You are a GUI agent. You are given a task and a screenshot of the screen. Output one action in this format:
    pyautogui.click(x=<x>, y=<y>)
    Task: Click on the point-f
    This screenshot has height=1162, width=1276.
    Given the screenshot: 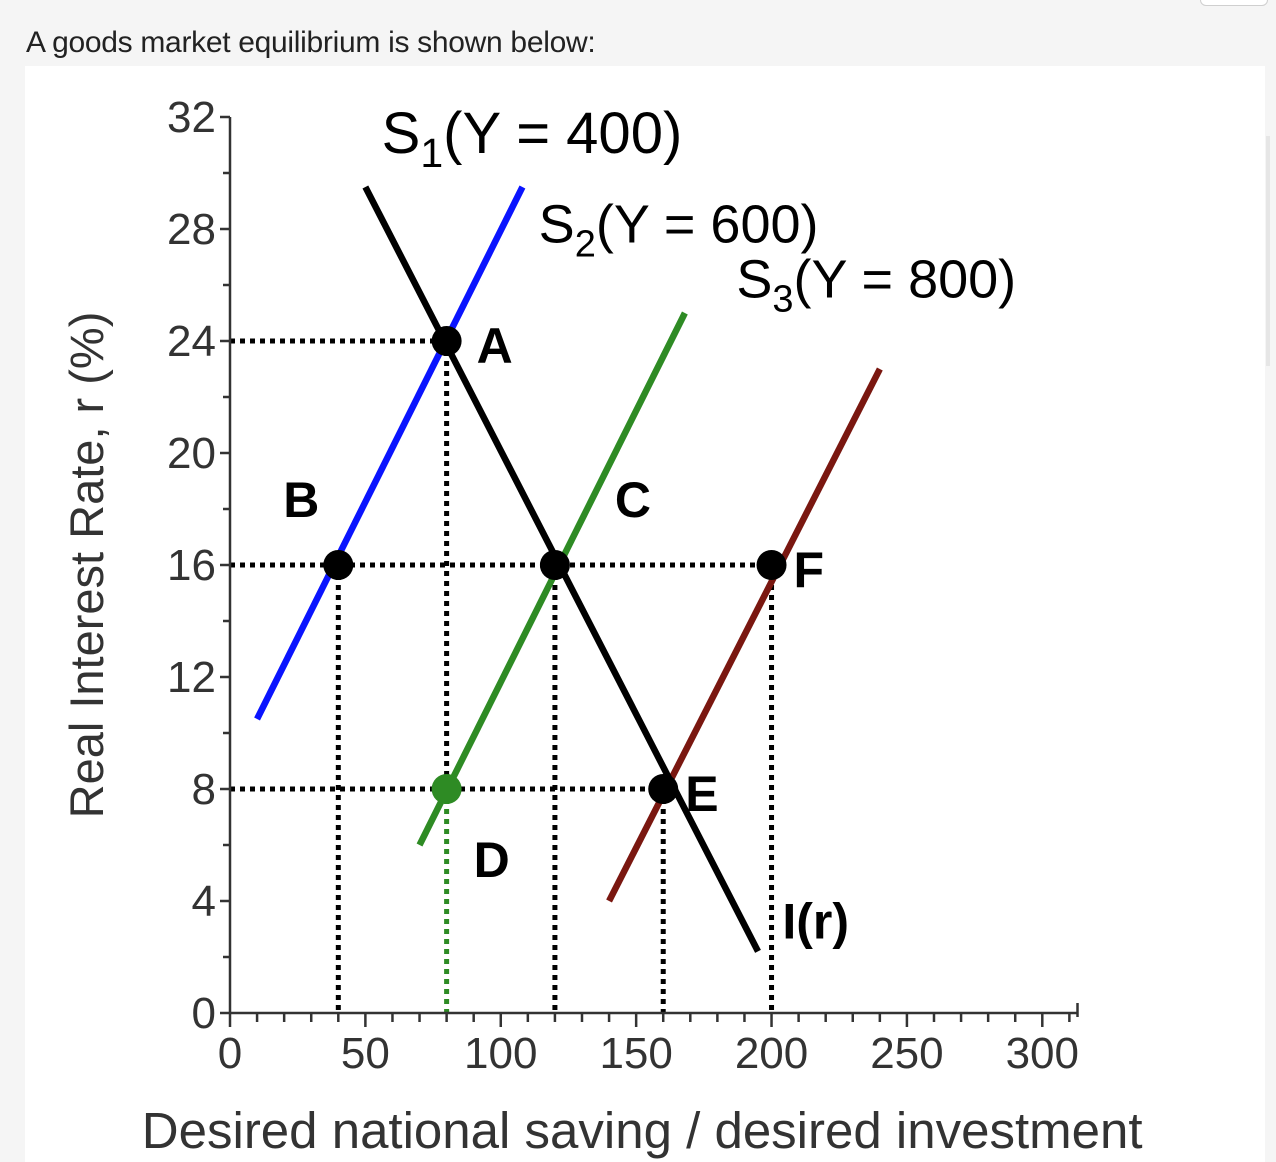 What is the action you would take?
    pyautogui.click(x=771, y=565)
    